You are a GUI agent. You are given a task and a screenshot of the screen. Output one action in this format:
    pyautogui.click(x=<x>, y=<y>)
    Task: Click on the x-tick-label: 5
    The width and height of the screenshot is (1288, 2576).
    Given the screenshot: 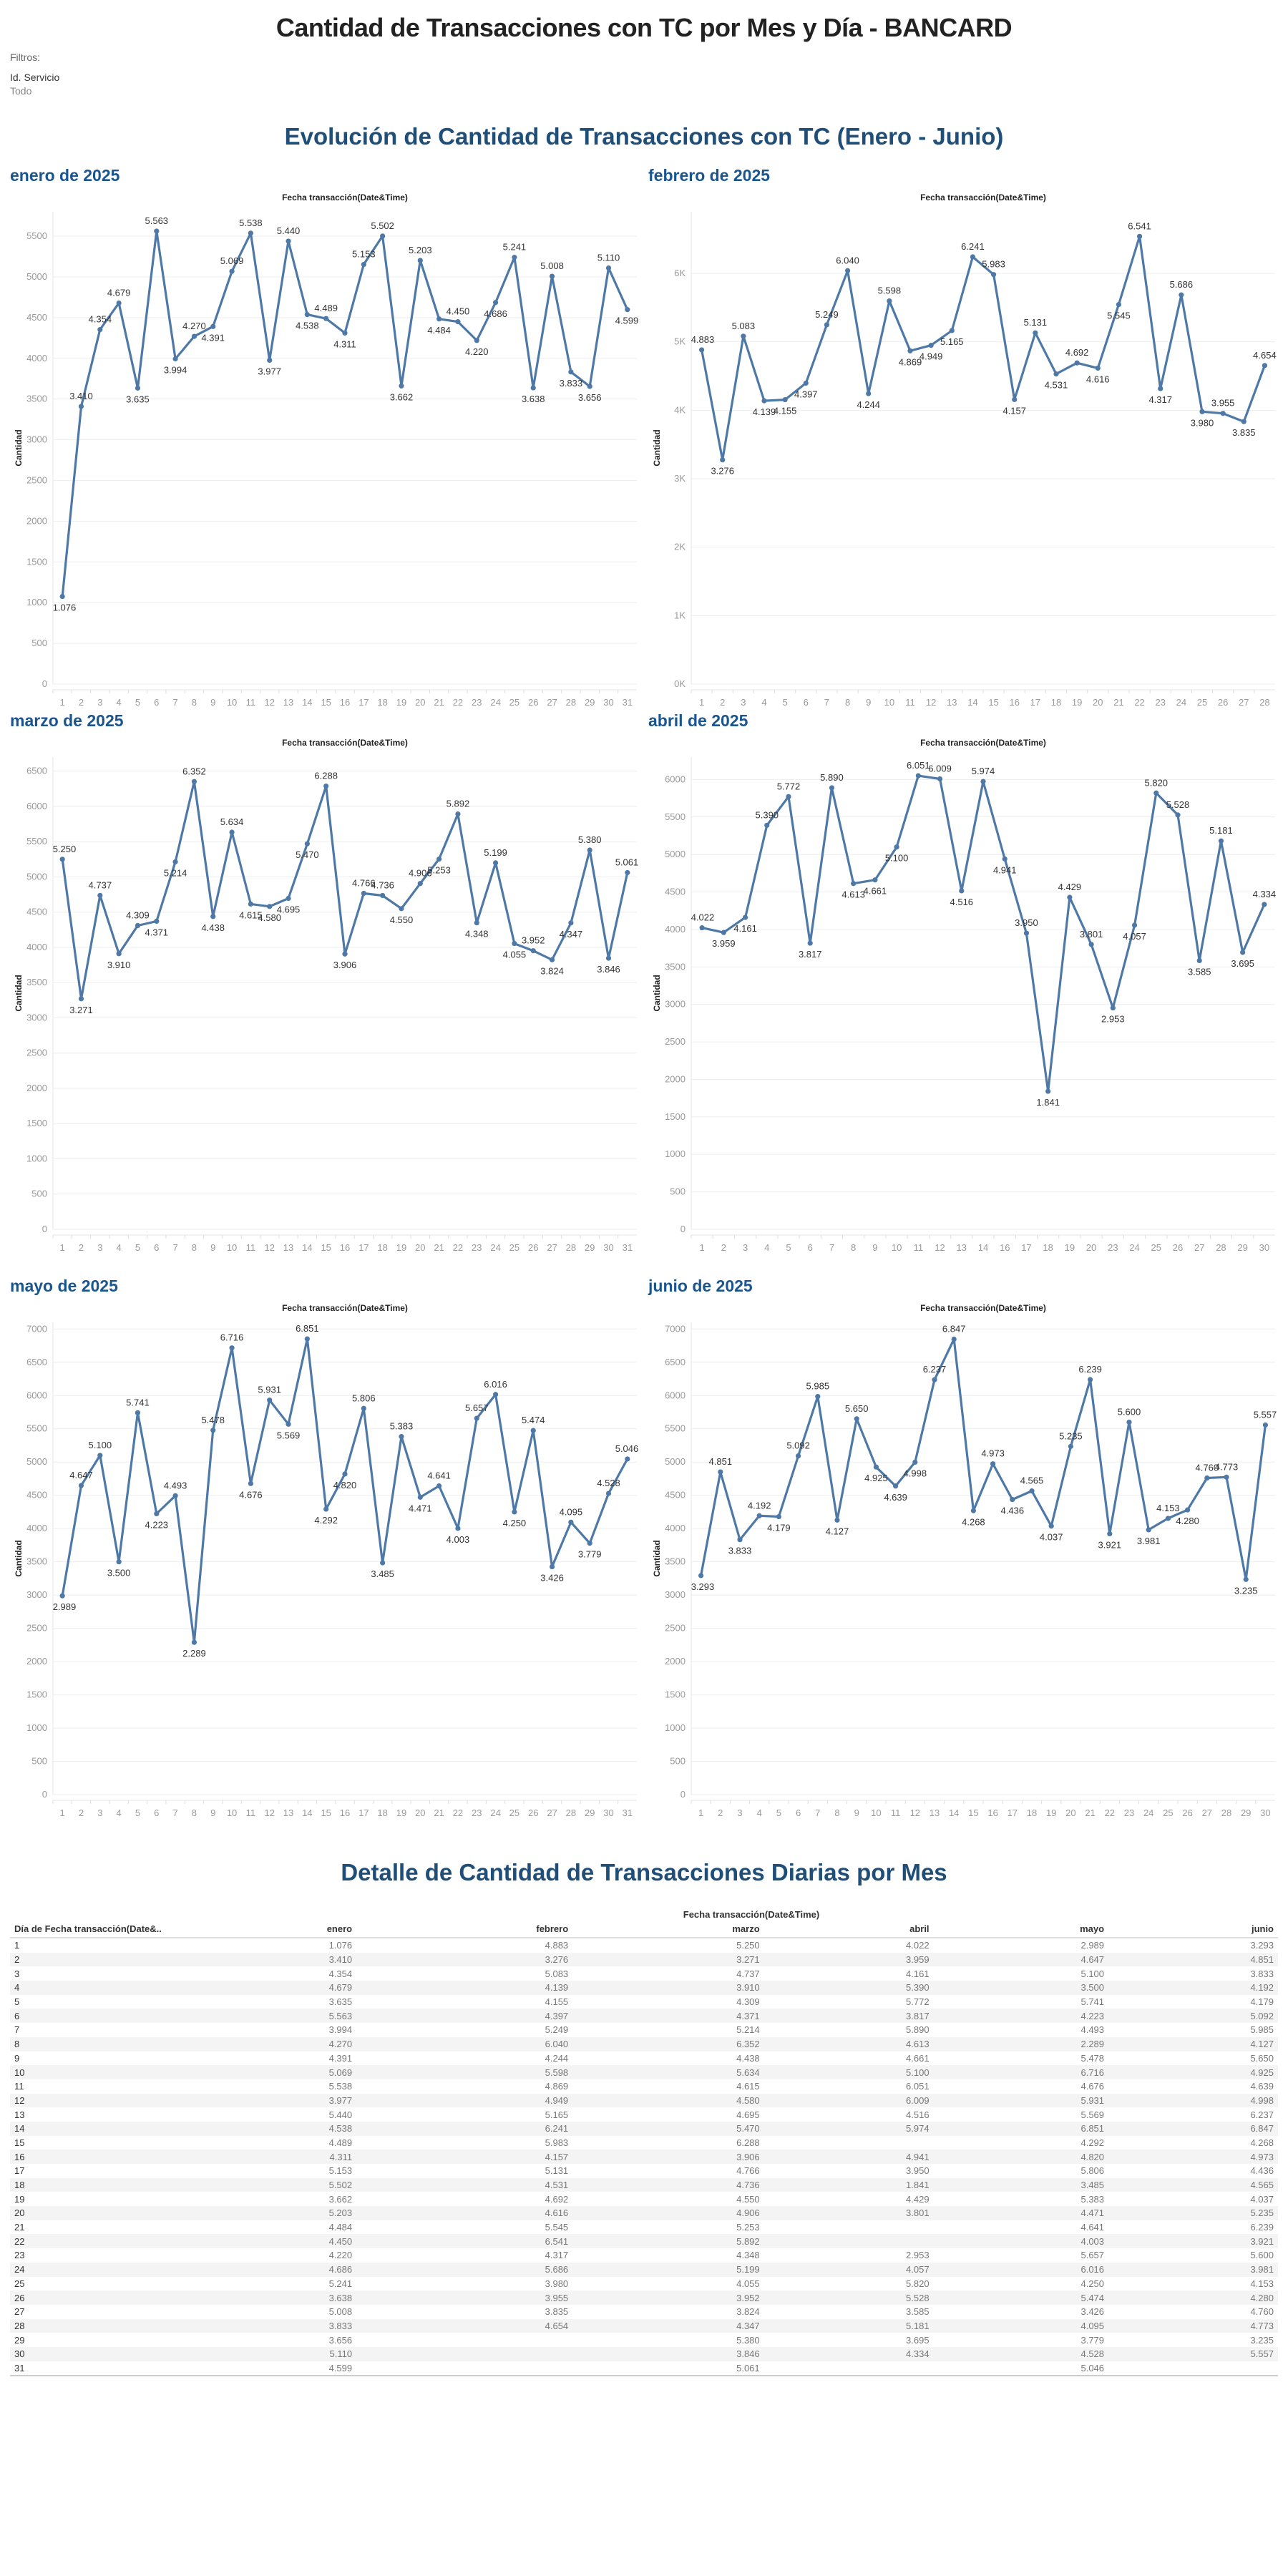 What is the action you would take?
    pyautogui.click(x=137, y=1813)
    